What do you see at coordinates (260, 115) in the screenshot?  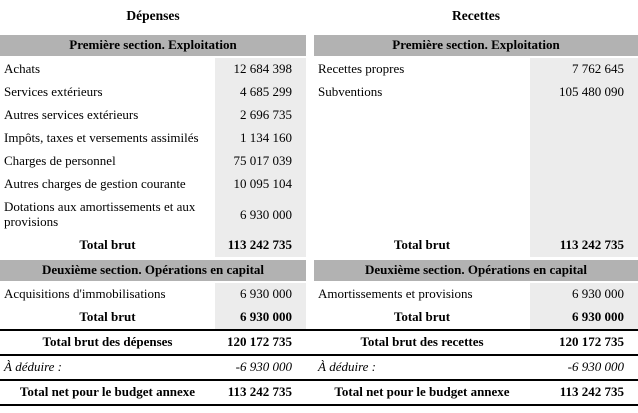 I see `row-value: 2 696 735` at bounding box center [260, 115].